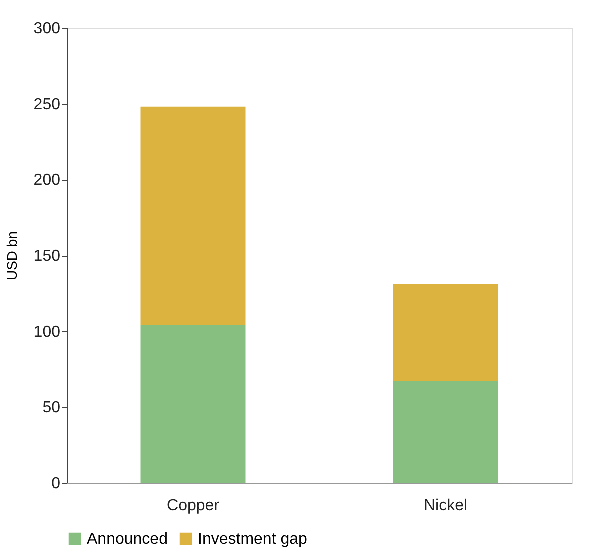  Describe the element at coordinates (56, 484) in the screenshot. I see `y-tick-label: 0` at that location.